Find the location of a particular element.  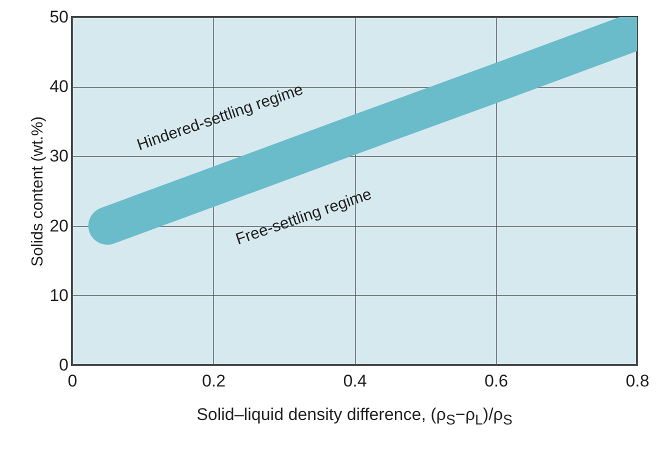

x-axis-title: Solid–liquid density difference, (ρ$_{S}$−ρ$_{L}$)/ρ$_{S}$ is located at coordinates (355, 416).